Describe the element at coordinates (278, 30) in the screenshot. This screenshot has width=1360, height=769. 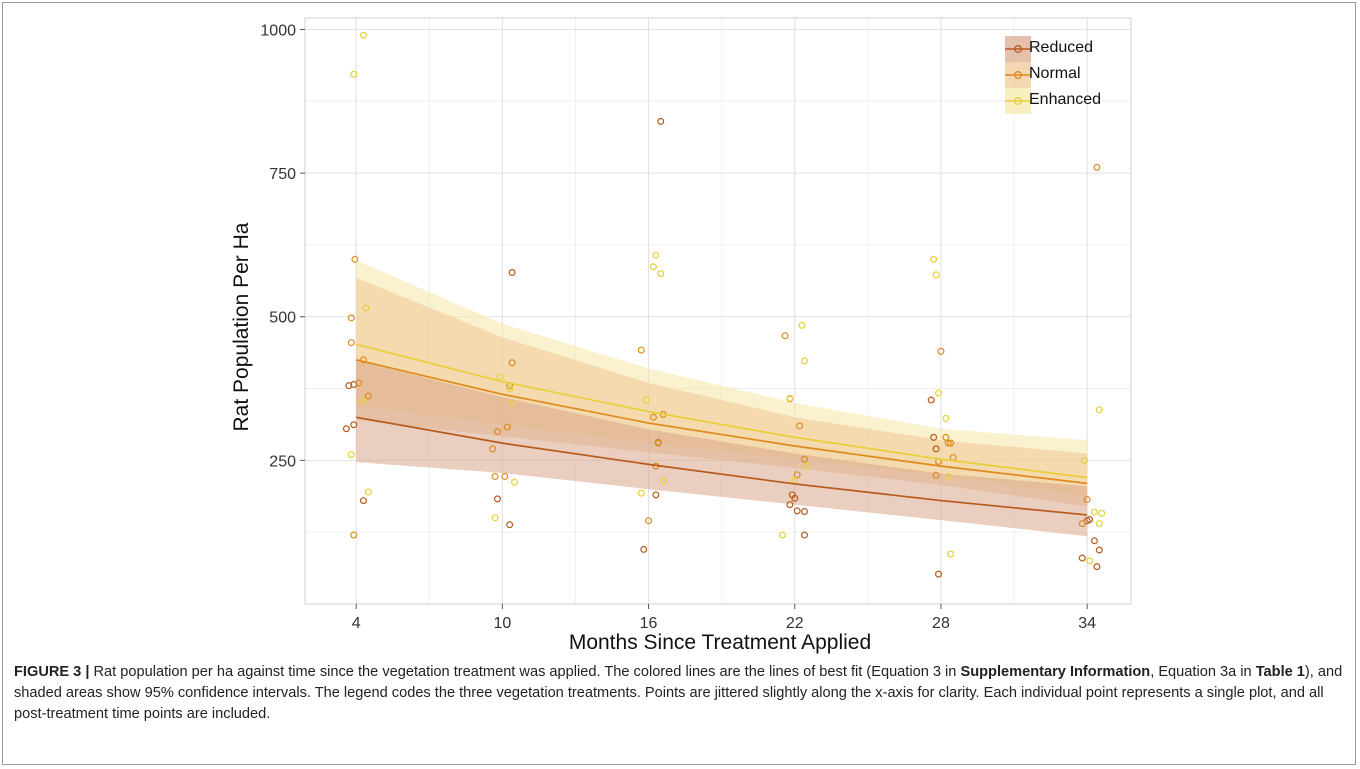
I see `y-tick-label: 1000` at that location.